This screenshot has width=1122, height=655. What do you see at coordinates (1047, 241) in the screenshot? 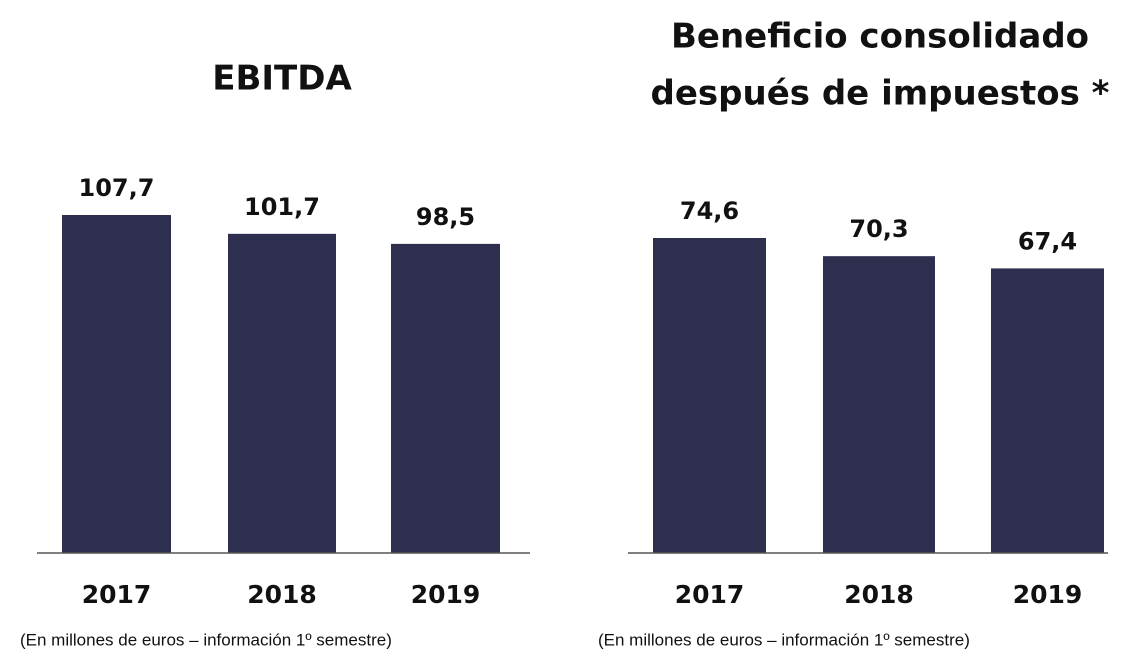
I see `data-label: 67,4` at bounding box center [1047, 241].